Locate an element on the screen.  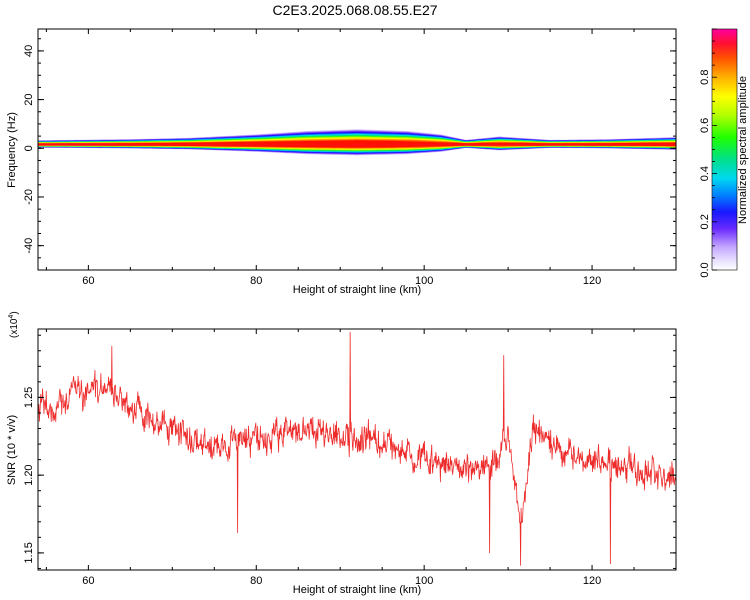
y-tick-label: 40 is located at coordinates (29, 51).